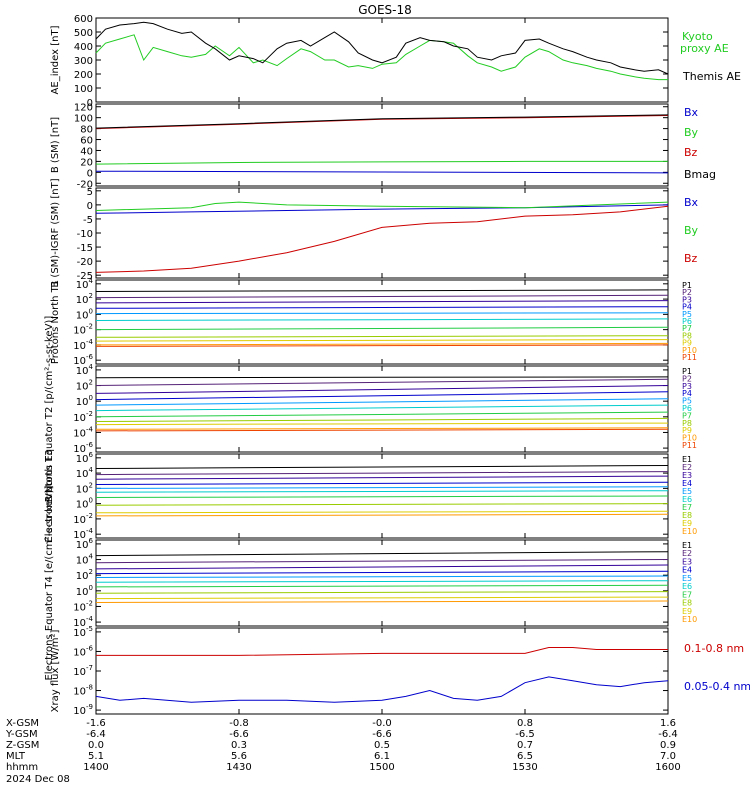 This screenshot has width=750, height=800. I want to click on x-row-label: X-GSM, so click(22, 723).